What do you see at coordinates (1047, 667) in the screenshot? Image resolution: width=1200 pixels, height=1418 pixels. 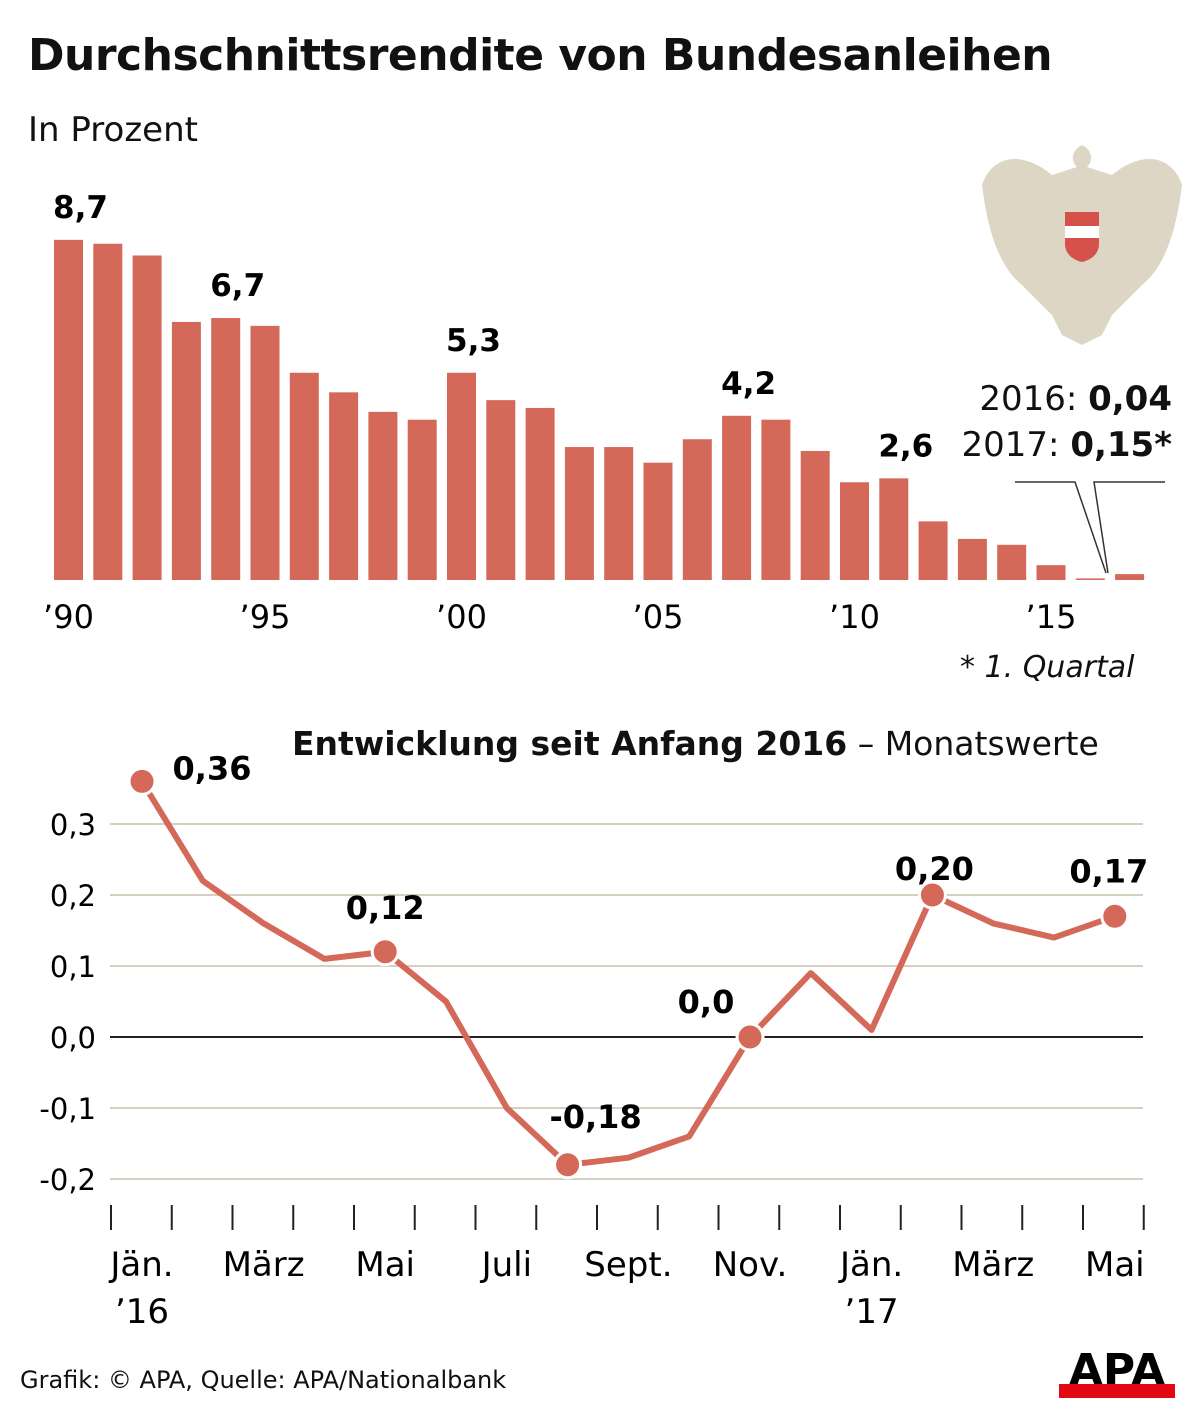 I see `footnote: * 1. Quartal` at bounding box center [1047, 667].